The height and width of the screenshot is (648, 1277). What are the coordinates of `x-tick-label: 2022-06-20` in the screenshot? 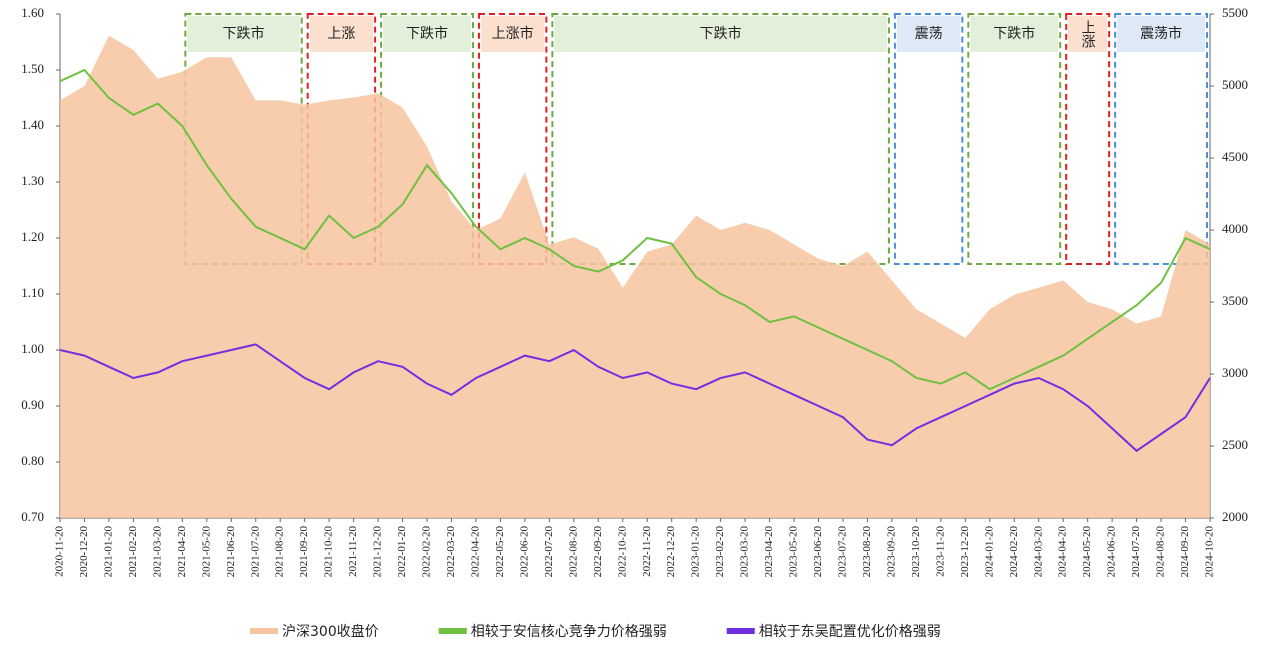 It's located at (524, 552).